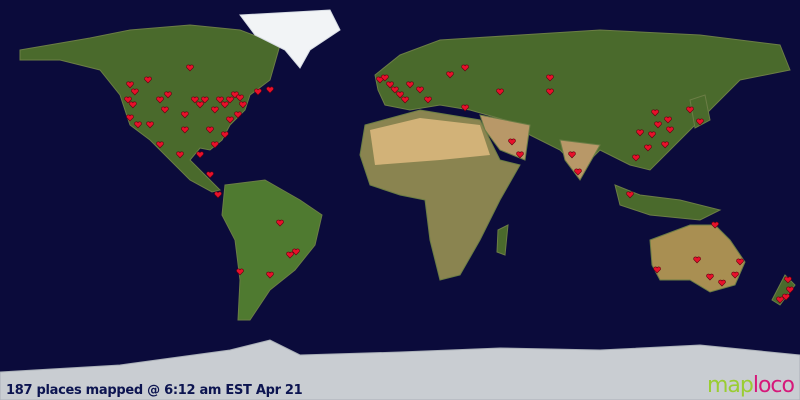 The image size is (800, 400). Describe the element at coordinates (272, 250) in the screenshot. I see `south-america` at that location.